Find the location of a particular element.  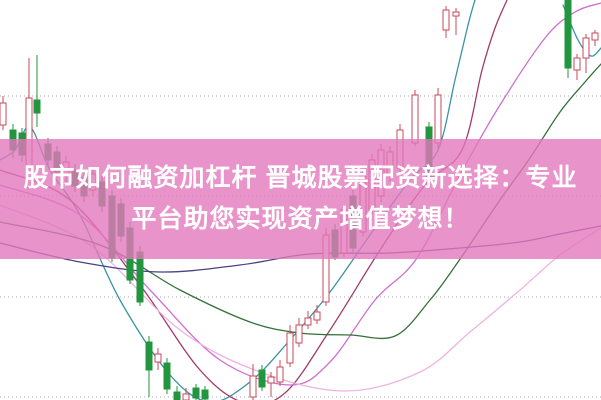

ad-line-1: 股市如何融资加杠杆 晋城股票配资新选择：专业 is located at coordinates (300, 178).